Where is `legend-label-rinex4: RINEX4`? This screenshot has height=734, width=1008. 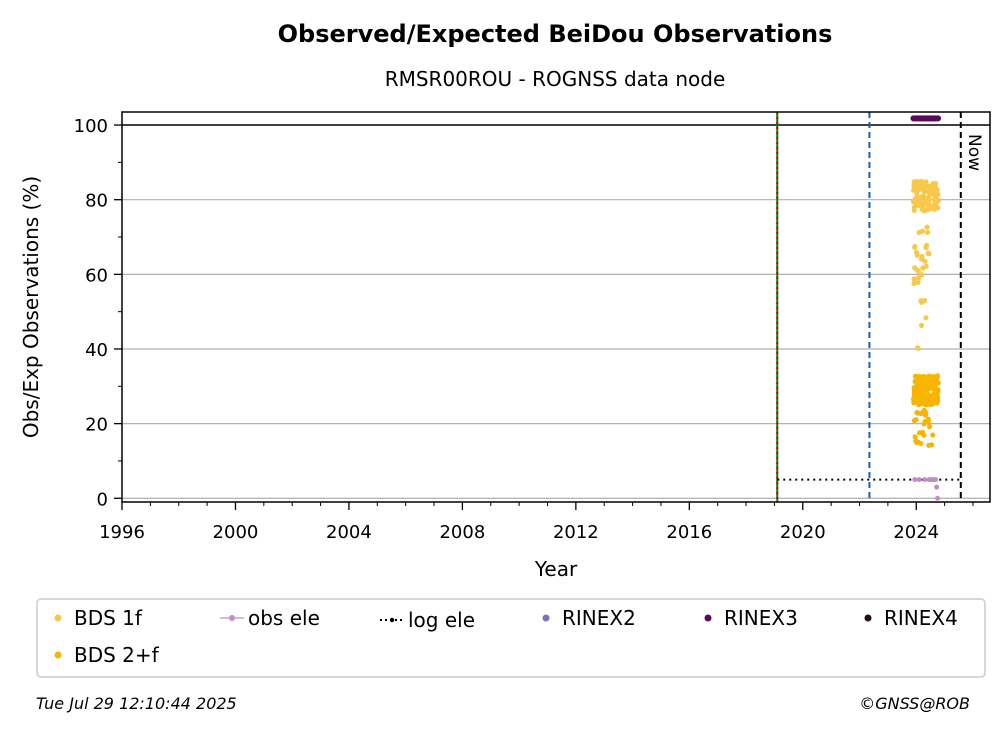
legend-label-rinex4: RINEX4 is located at coordinates (921, 618).